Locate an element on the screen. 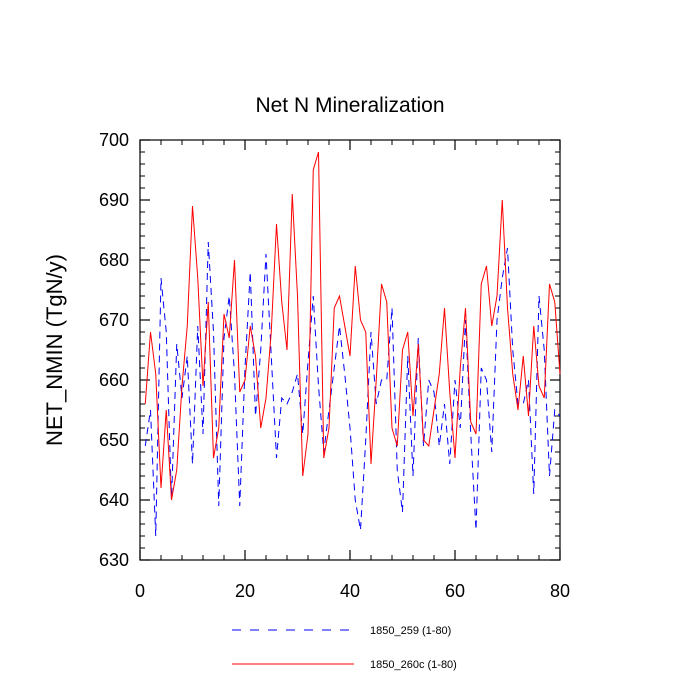  x-tick-labels: 0 20 40 60 80 is located at coordinates (352, 591).